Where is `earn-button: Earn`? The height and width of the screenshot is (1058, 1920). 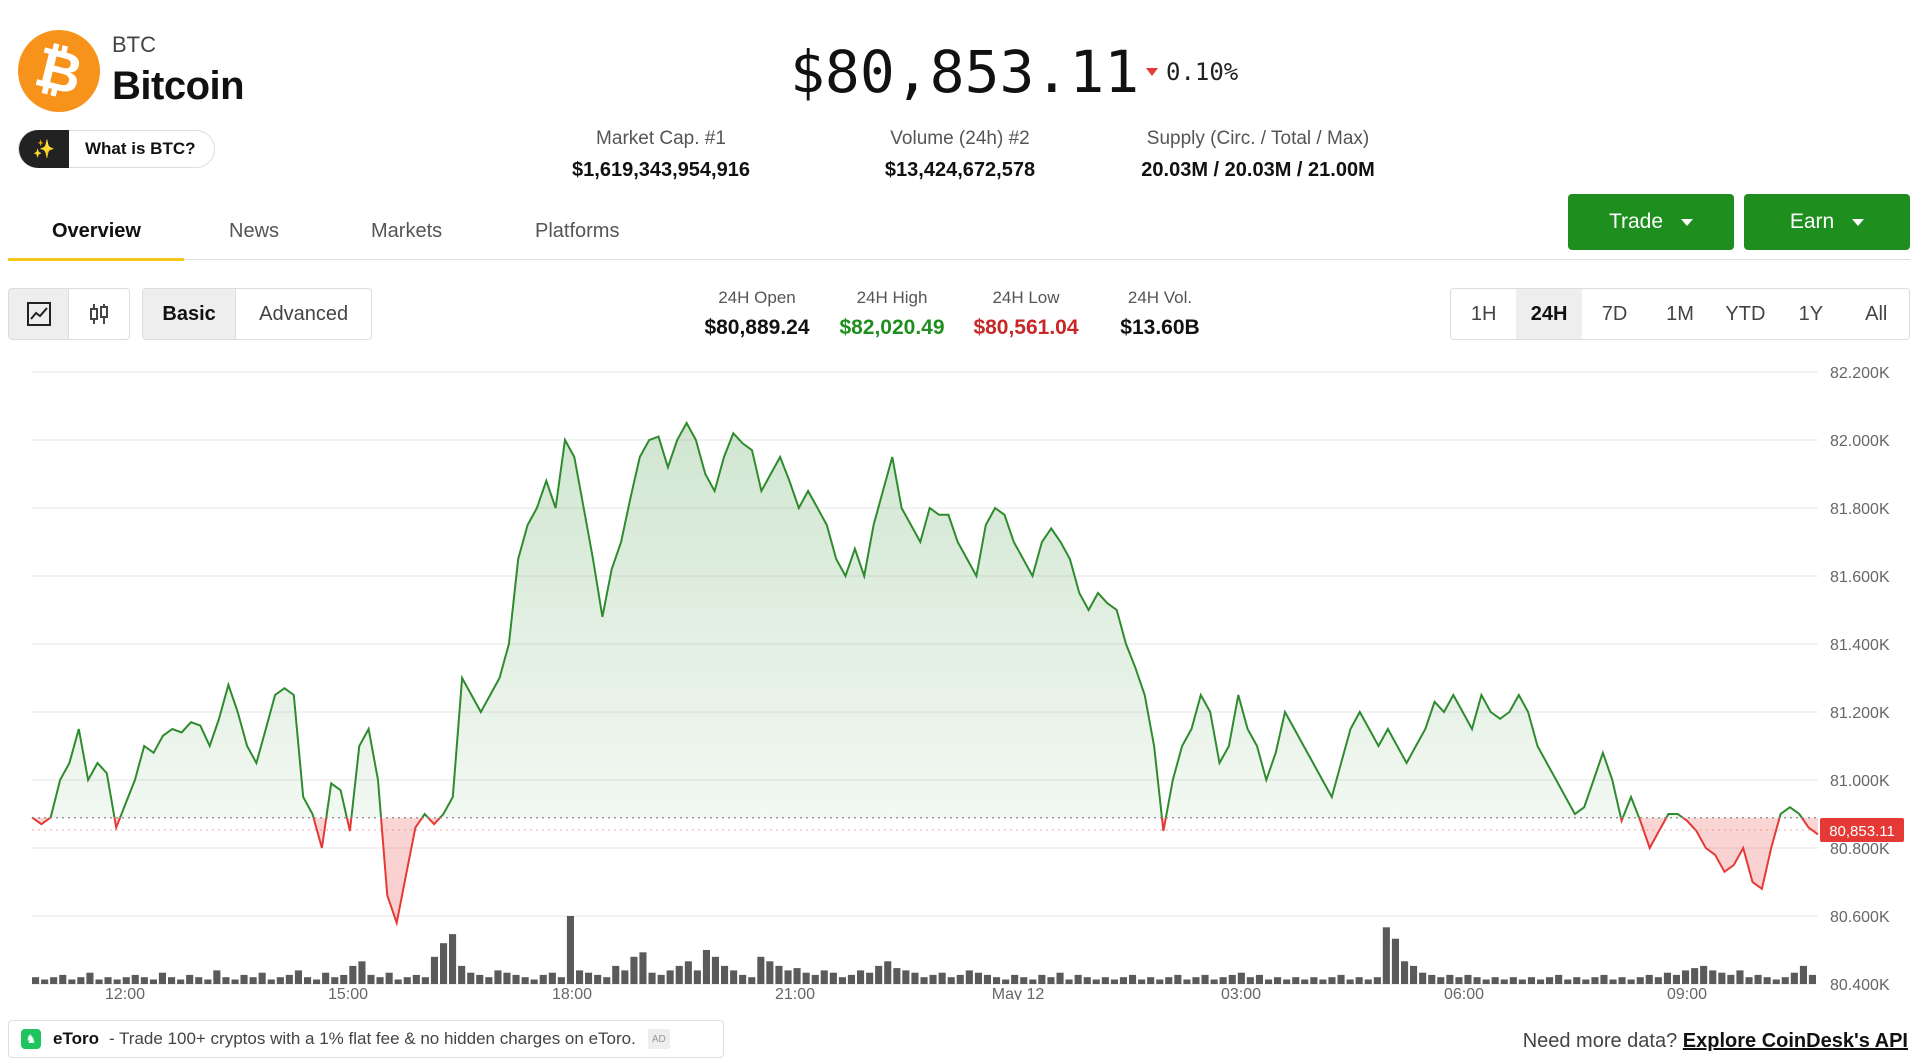 earn-button: Earn is located at coordinates (1827, 222).